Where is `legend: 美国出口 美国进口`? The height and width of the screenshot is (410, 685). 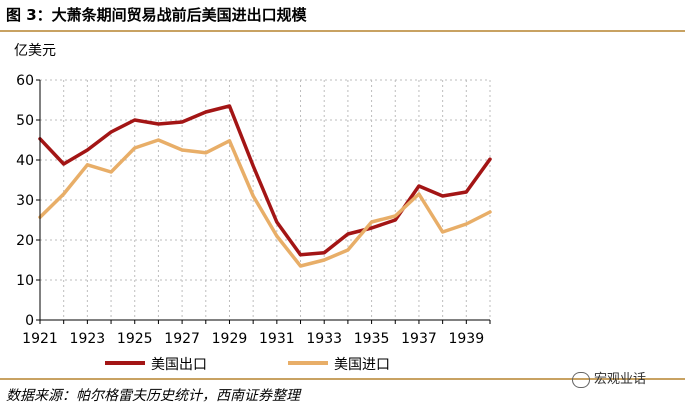 legend: 美国出口 美国进口 is located at coordinates (247, 365).